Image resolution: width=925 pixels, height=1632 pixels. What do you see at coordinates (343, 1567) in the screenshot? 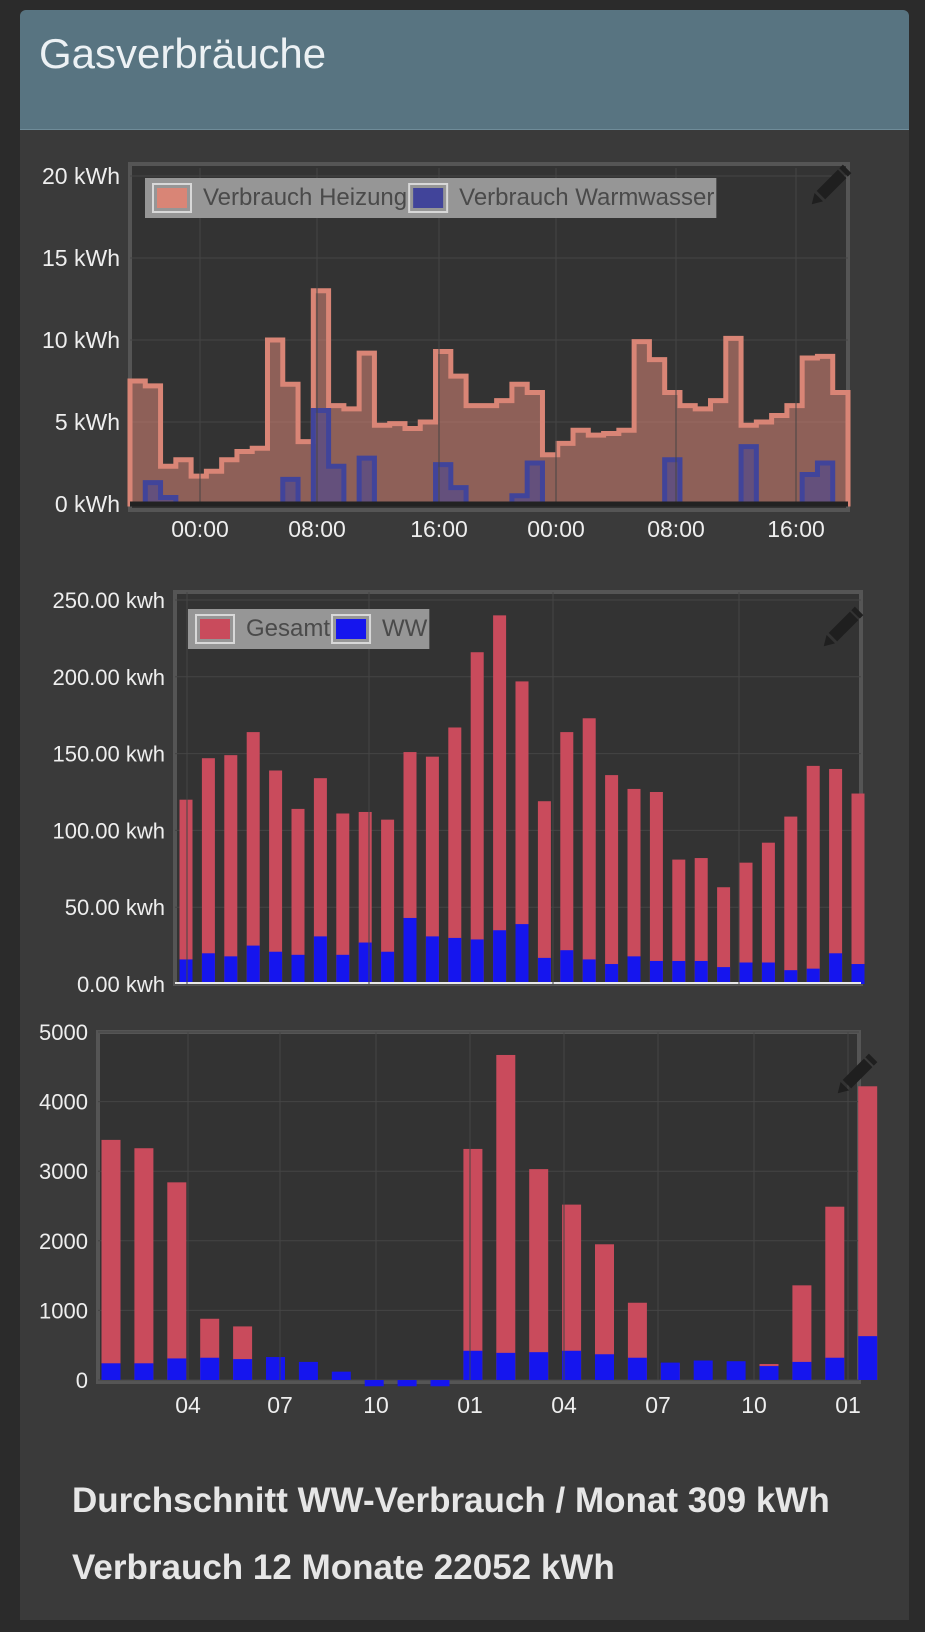
I see `total-consumption-text: Verbrauch 12 Monate 22052 kWh` at bounding box center [343, 1567].